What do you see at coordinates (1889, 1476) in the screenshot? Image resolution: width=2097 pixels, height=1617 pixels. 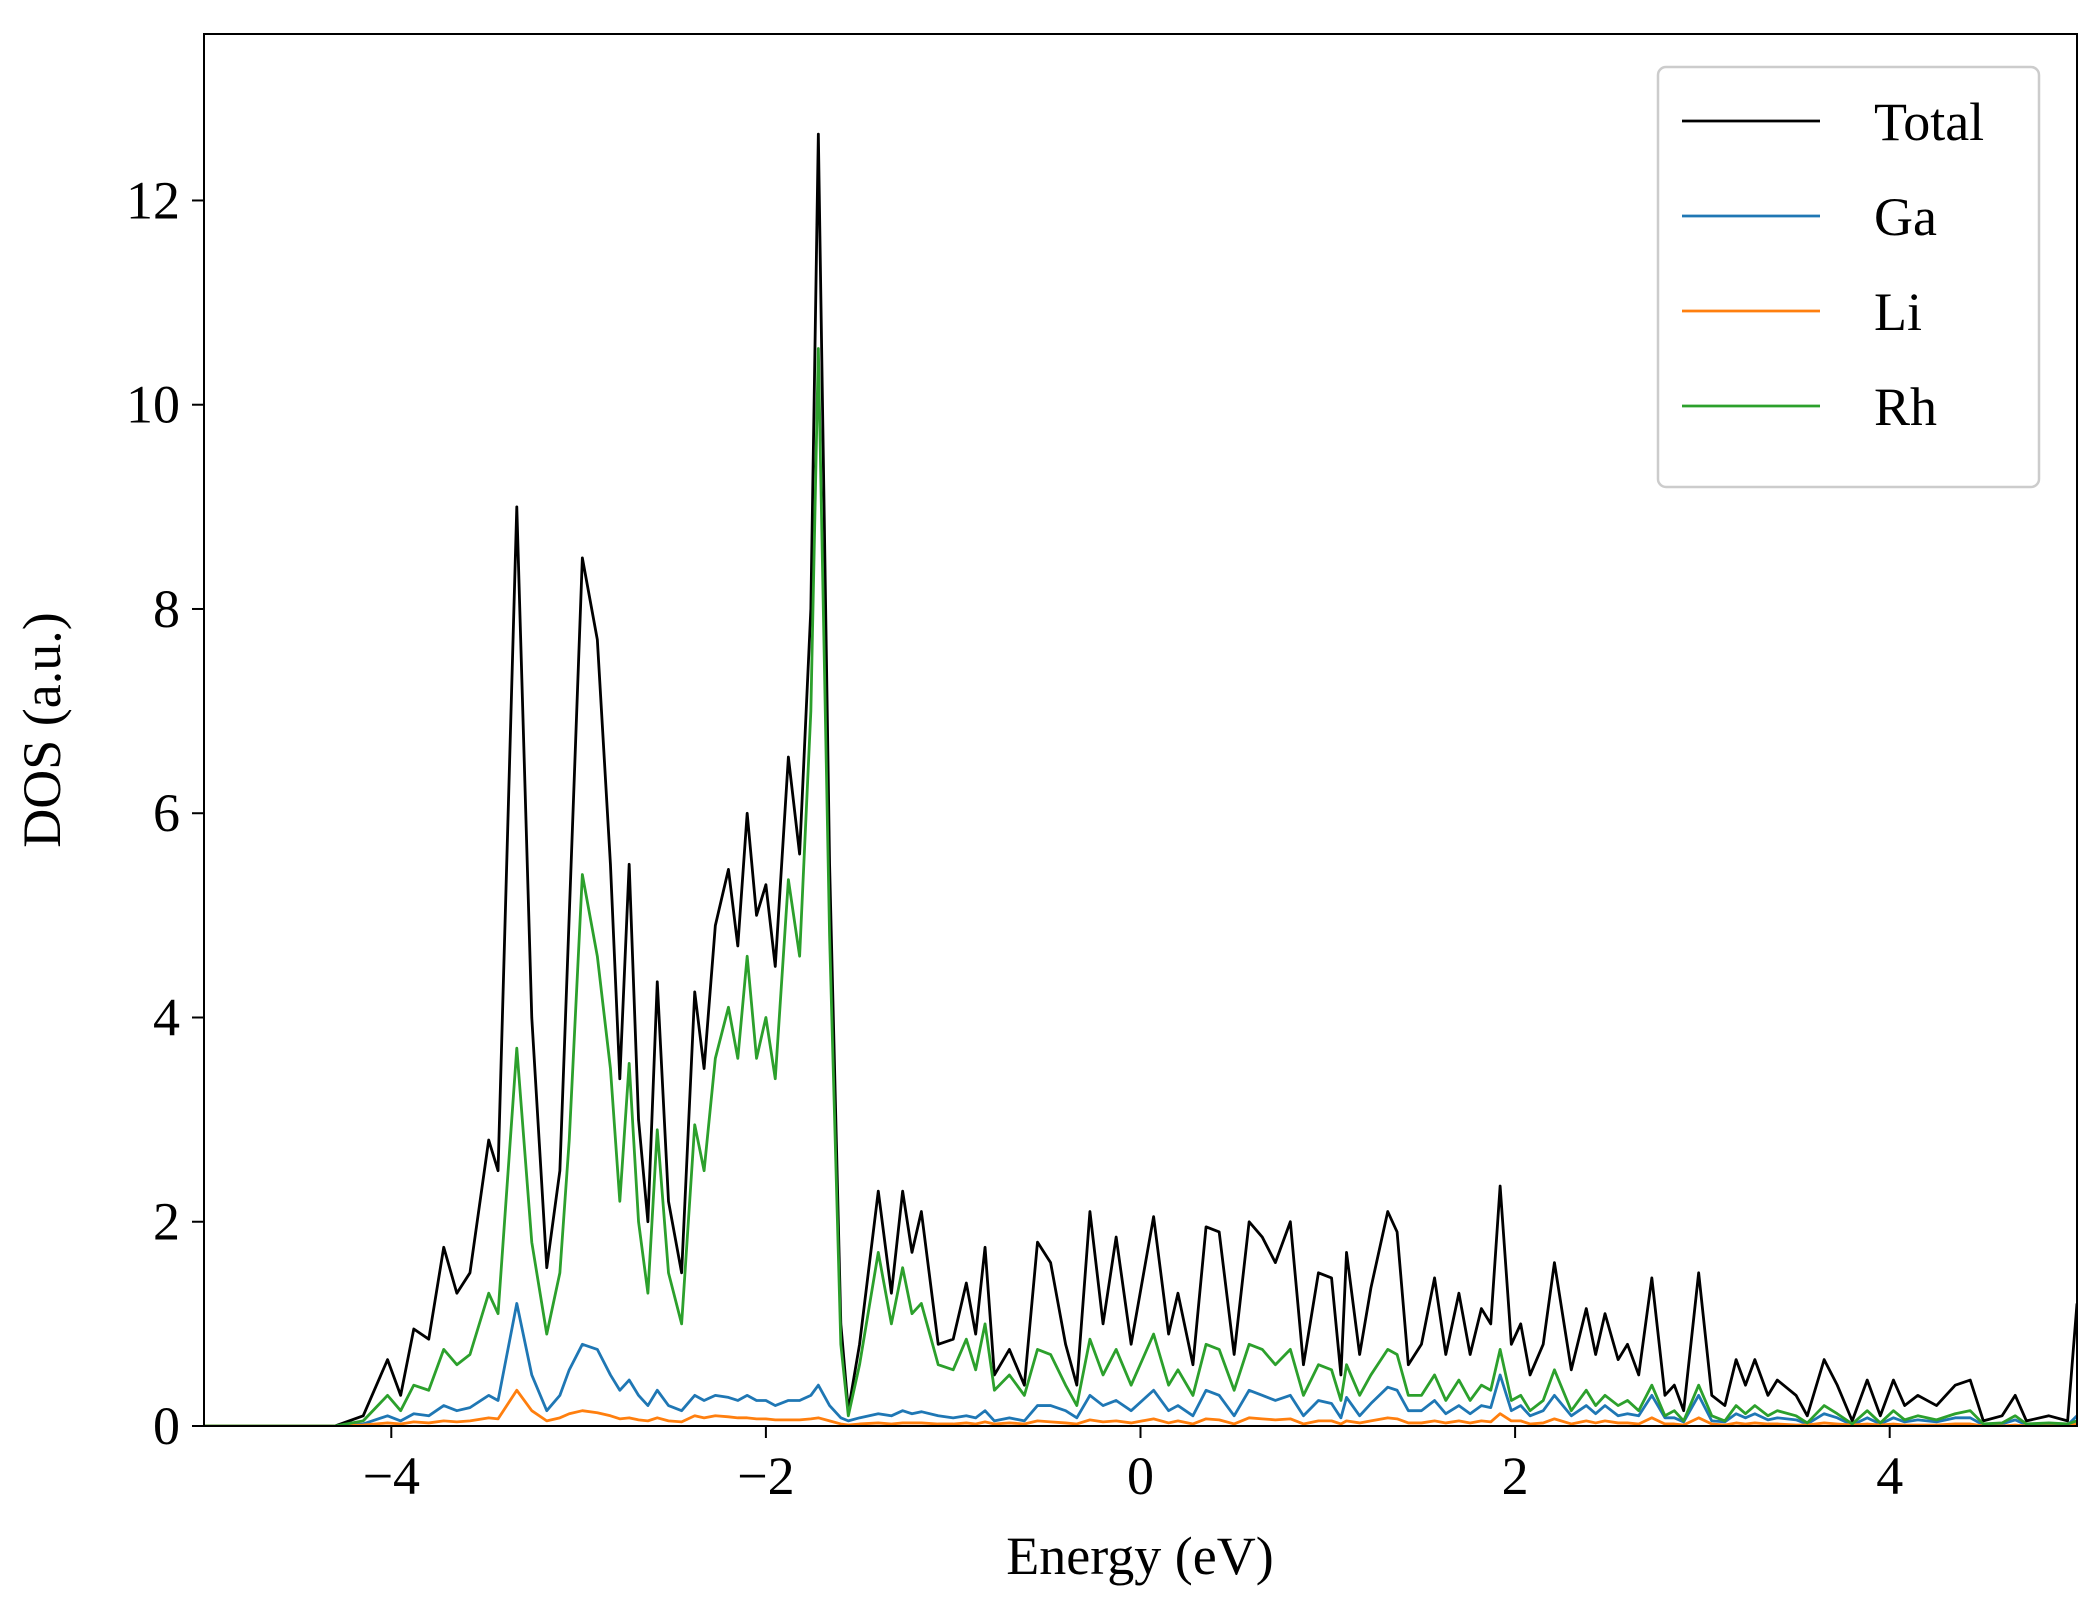 I see `x-tick-label: 4` at bounding box center [1889, 1476].